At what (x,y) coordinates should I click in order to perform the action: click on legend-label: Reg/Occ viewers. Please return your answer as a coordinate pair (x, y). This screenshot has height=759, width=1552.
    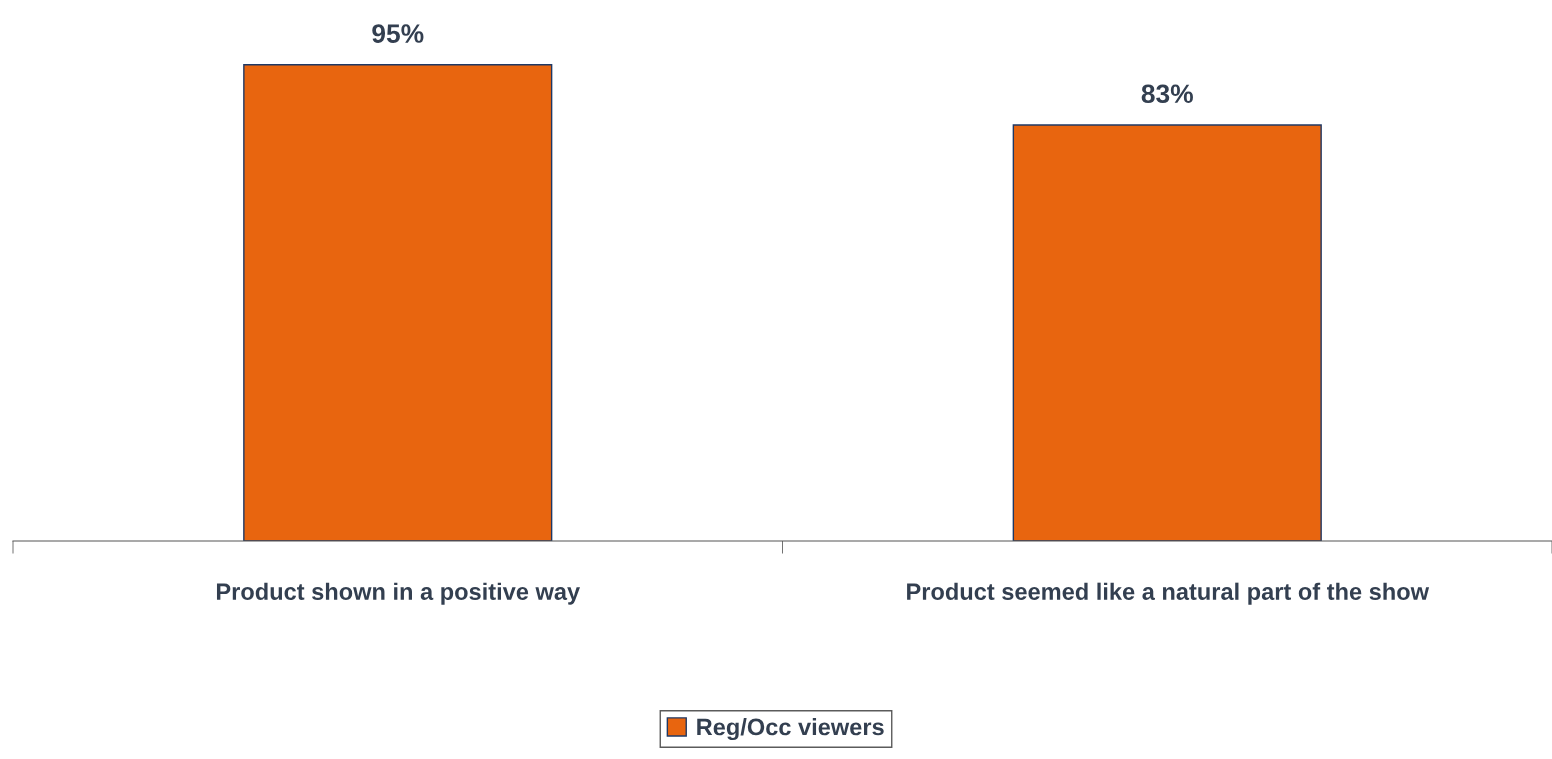
    Looking at the image, I should click on (790, 729).